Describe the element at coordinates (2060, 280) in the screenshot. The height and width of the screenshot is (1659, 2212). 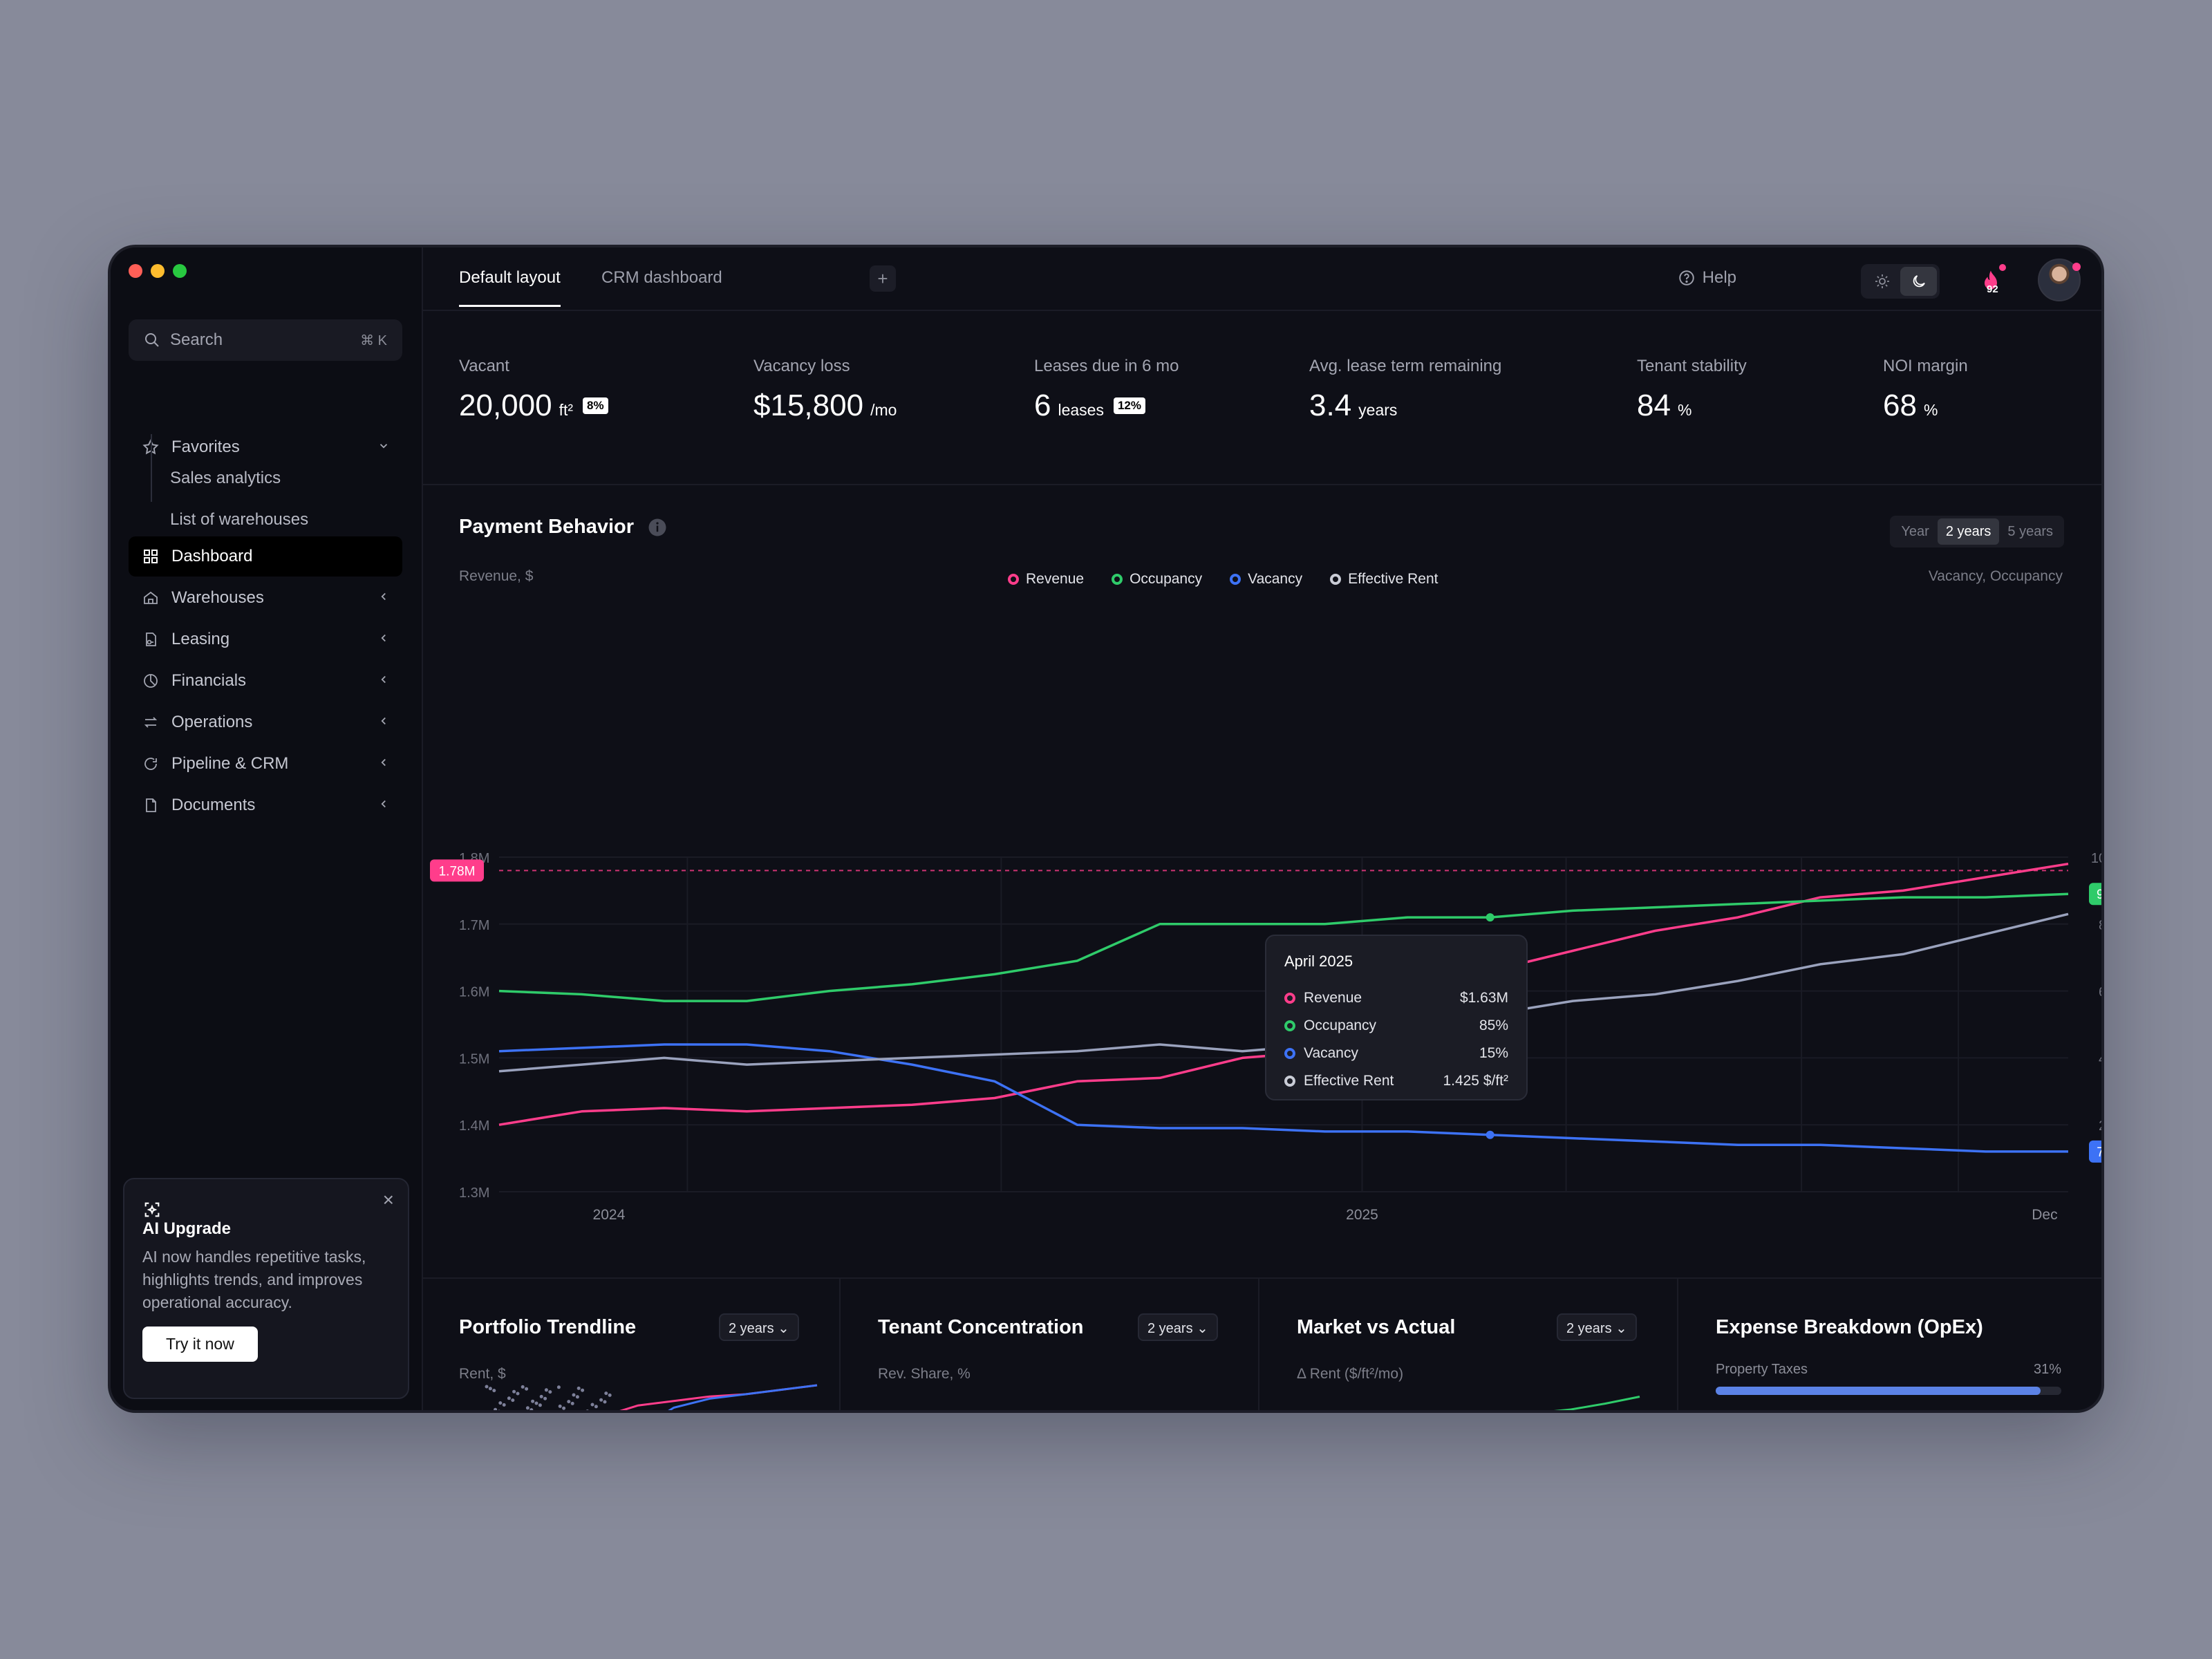
I see `avatar` at that location.